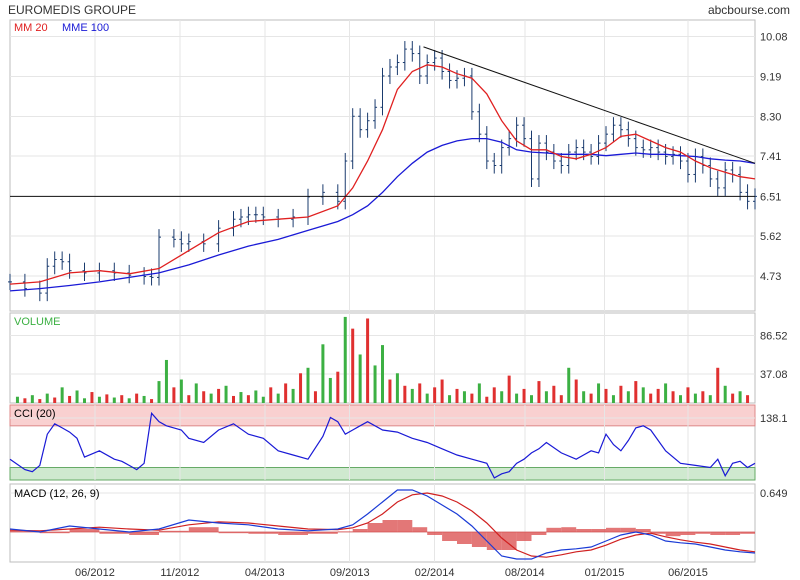 This screenshot has width=800, height=580. I want to click on y-tick-label: 4.73, so click(770, 277).